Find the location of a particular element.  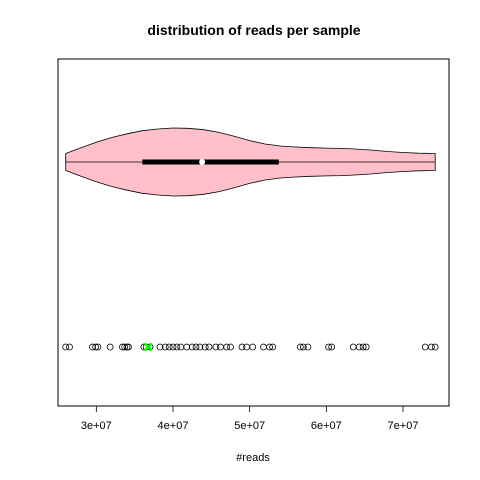

sample-points is located at coordinates (250, 347).